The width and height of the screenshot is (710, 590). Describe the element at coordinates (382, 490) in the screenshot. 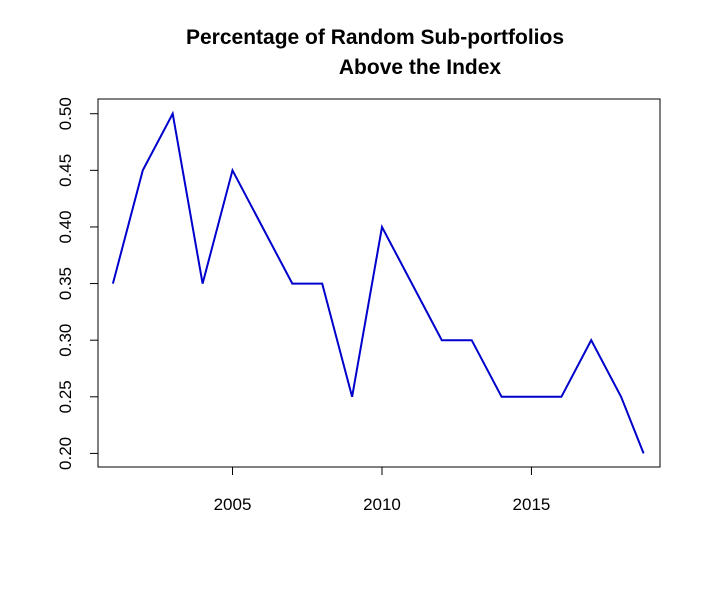

I see `x-axis: 2005 2010 2015` at that location.